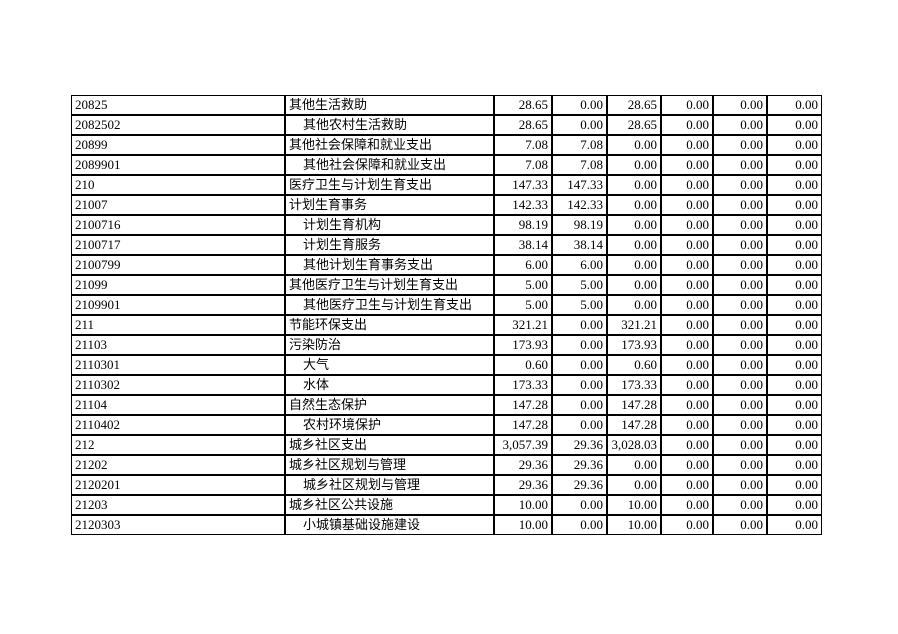  What do you see at coordinates (523, 265) in the screenshot?
I see `value-cell-1: 6.00` at bounding box center [523, 265].